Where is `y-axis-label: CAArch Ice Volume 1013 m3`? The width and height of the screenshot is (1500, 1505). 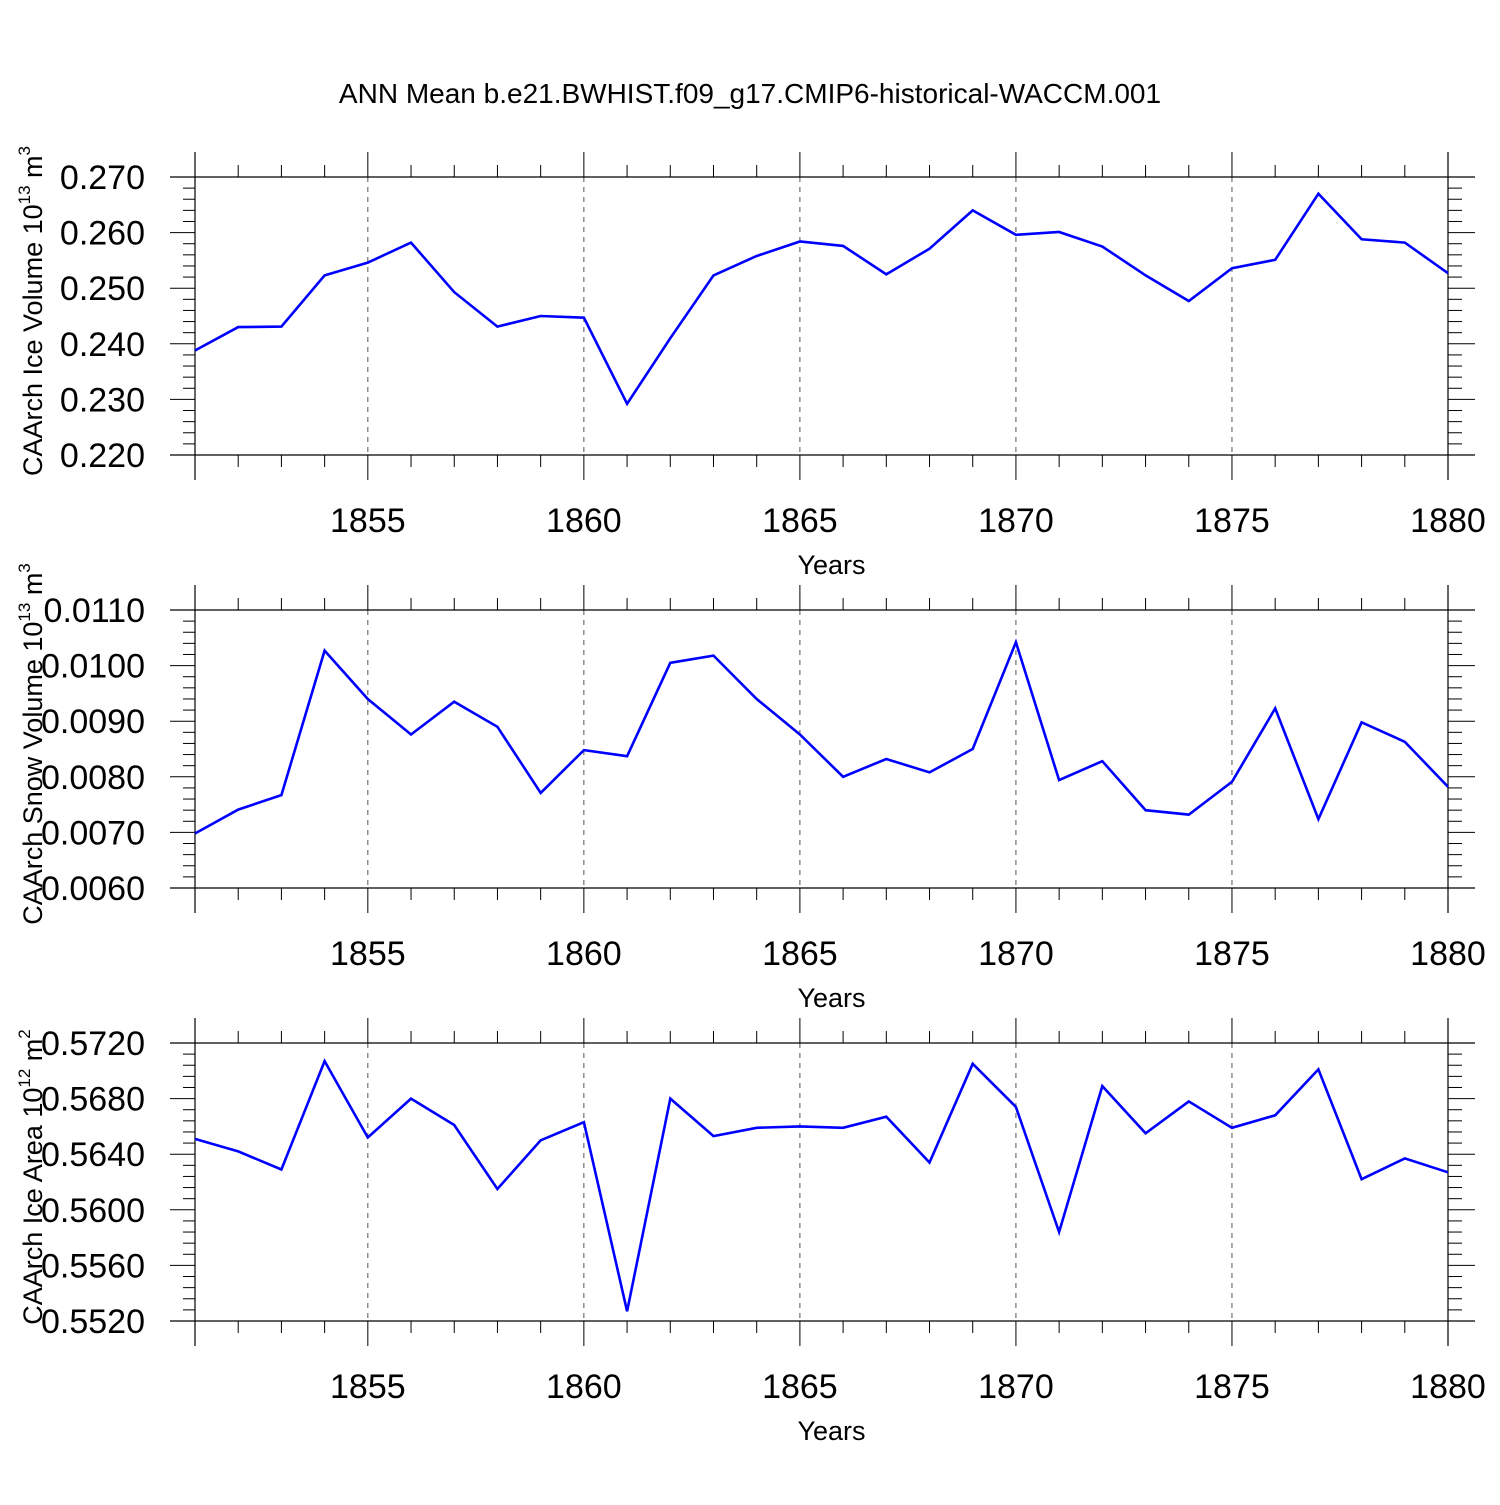 y-axis-label: CAArch Ice Volume 1013 m3 is located at coordinates (31, 311).